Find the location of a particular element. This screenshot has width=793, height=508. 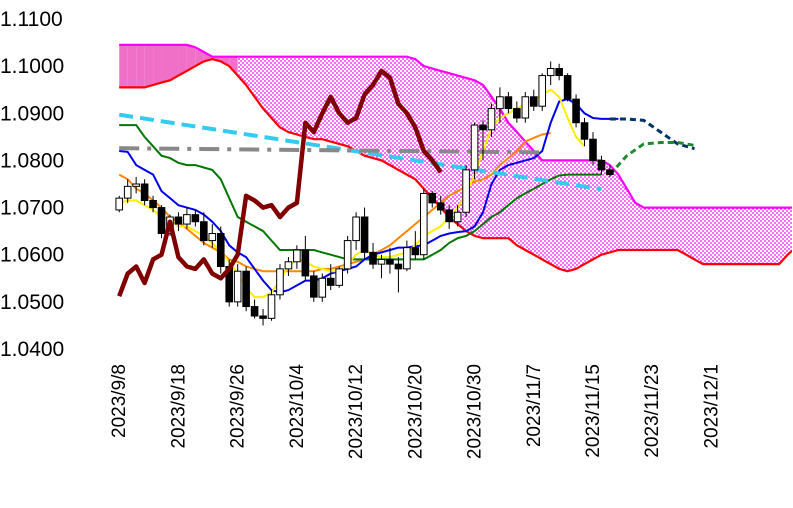

y-tick-label: 1.0500 is located at coordinates (32, 302).